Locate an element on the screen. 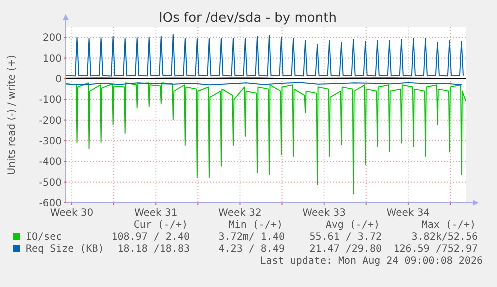 The image size is (497, 287). line-series is located at coordinates (265, 55).